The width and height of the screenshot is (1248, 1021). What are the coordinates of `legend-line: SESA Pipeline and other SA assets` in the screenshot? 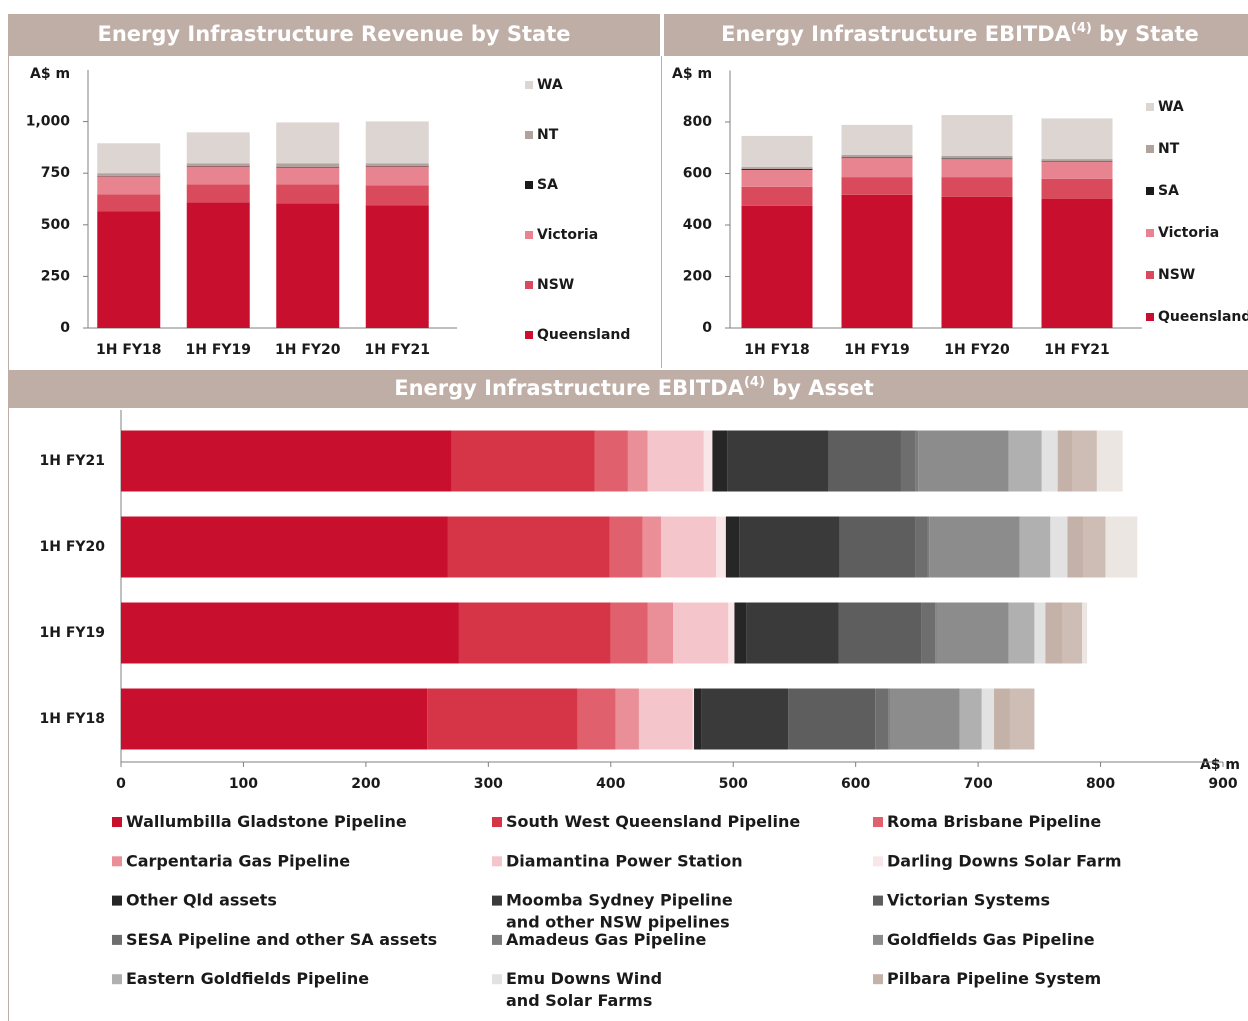 It's located at (281, 938).